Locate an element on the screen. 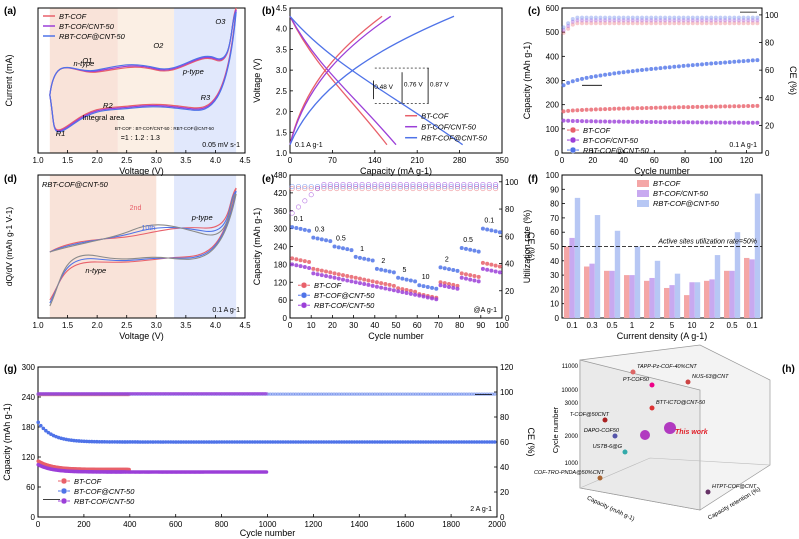  y-tick-label: 20 is located at coordinates (554, 289).